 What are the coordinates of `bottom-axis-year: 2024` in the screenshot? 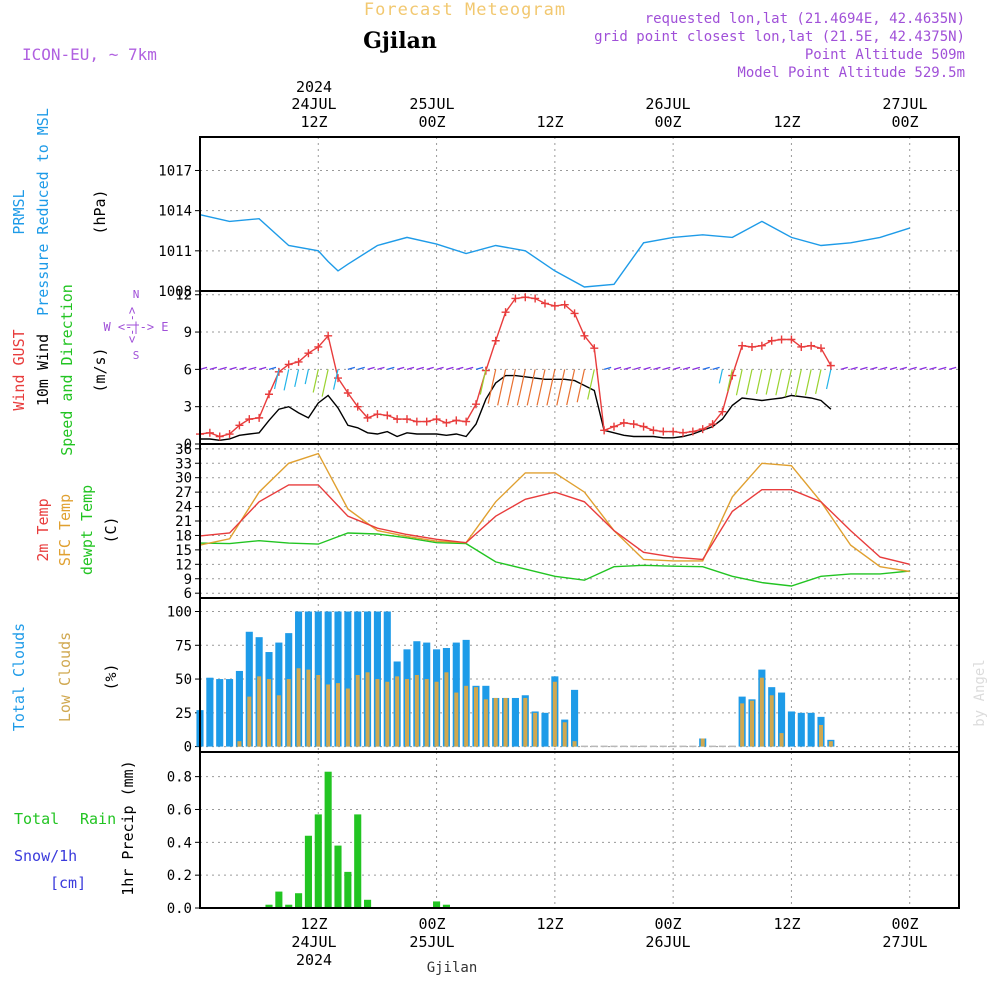 It's located at (314, 960).